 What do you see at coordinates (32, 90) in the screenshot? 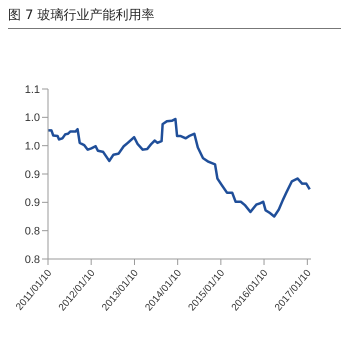
I see `y-tick-label: 1.1` at bounding box center [32, 90].